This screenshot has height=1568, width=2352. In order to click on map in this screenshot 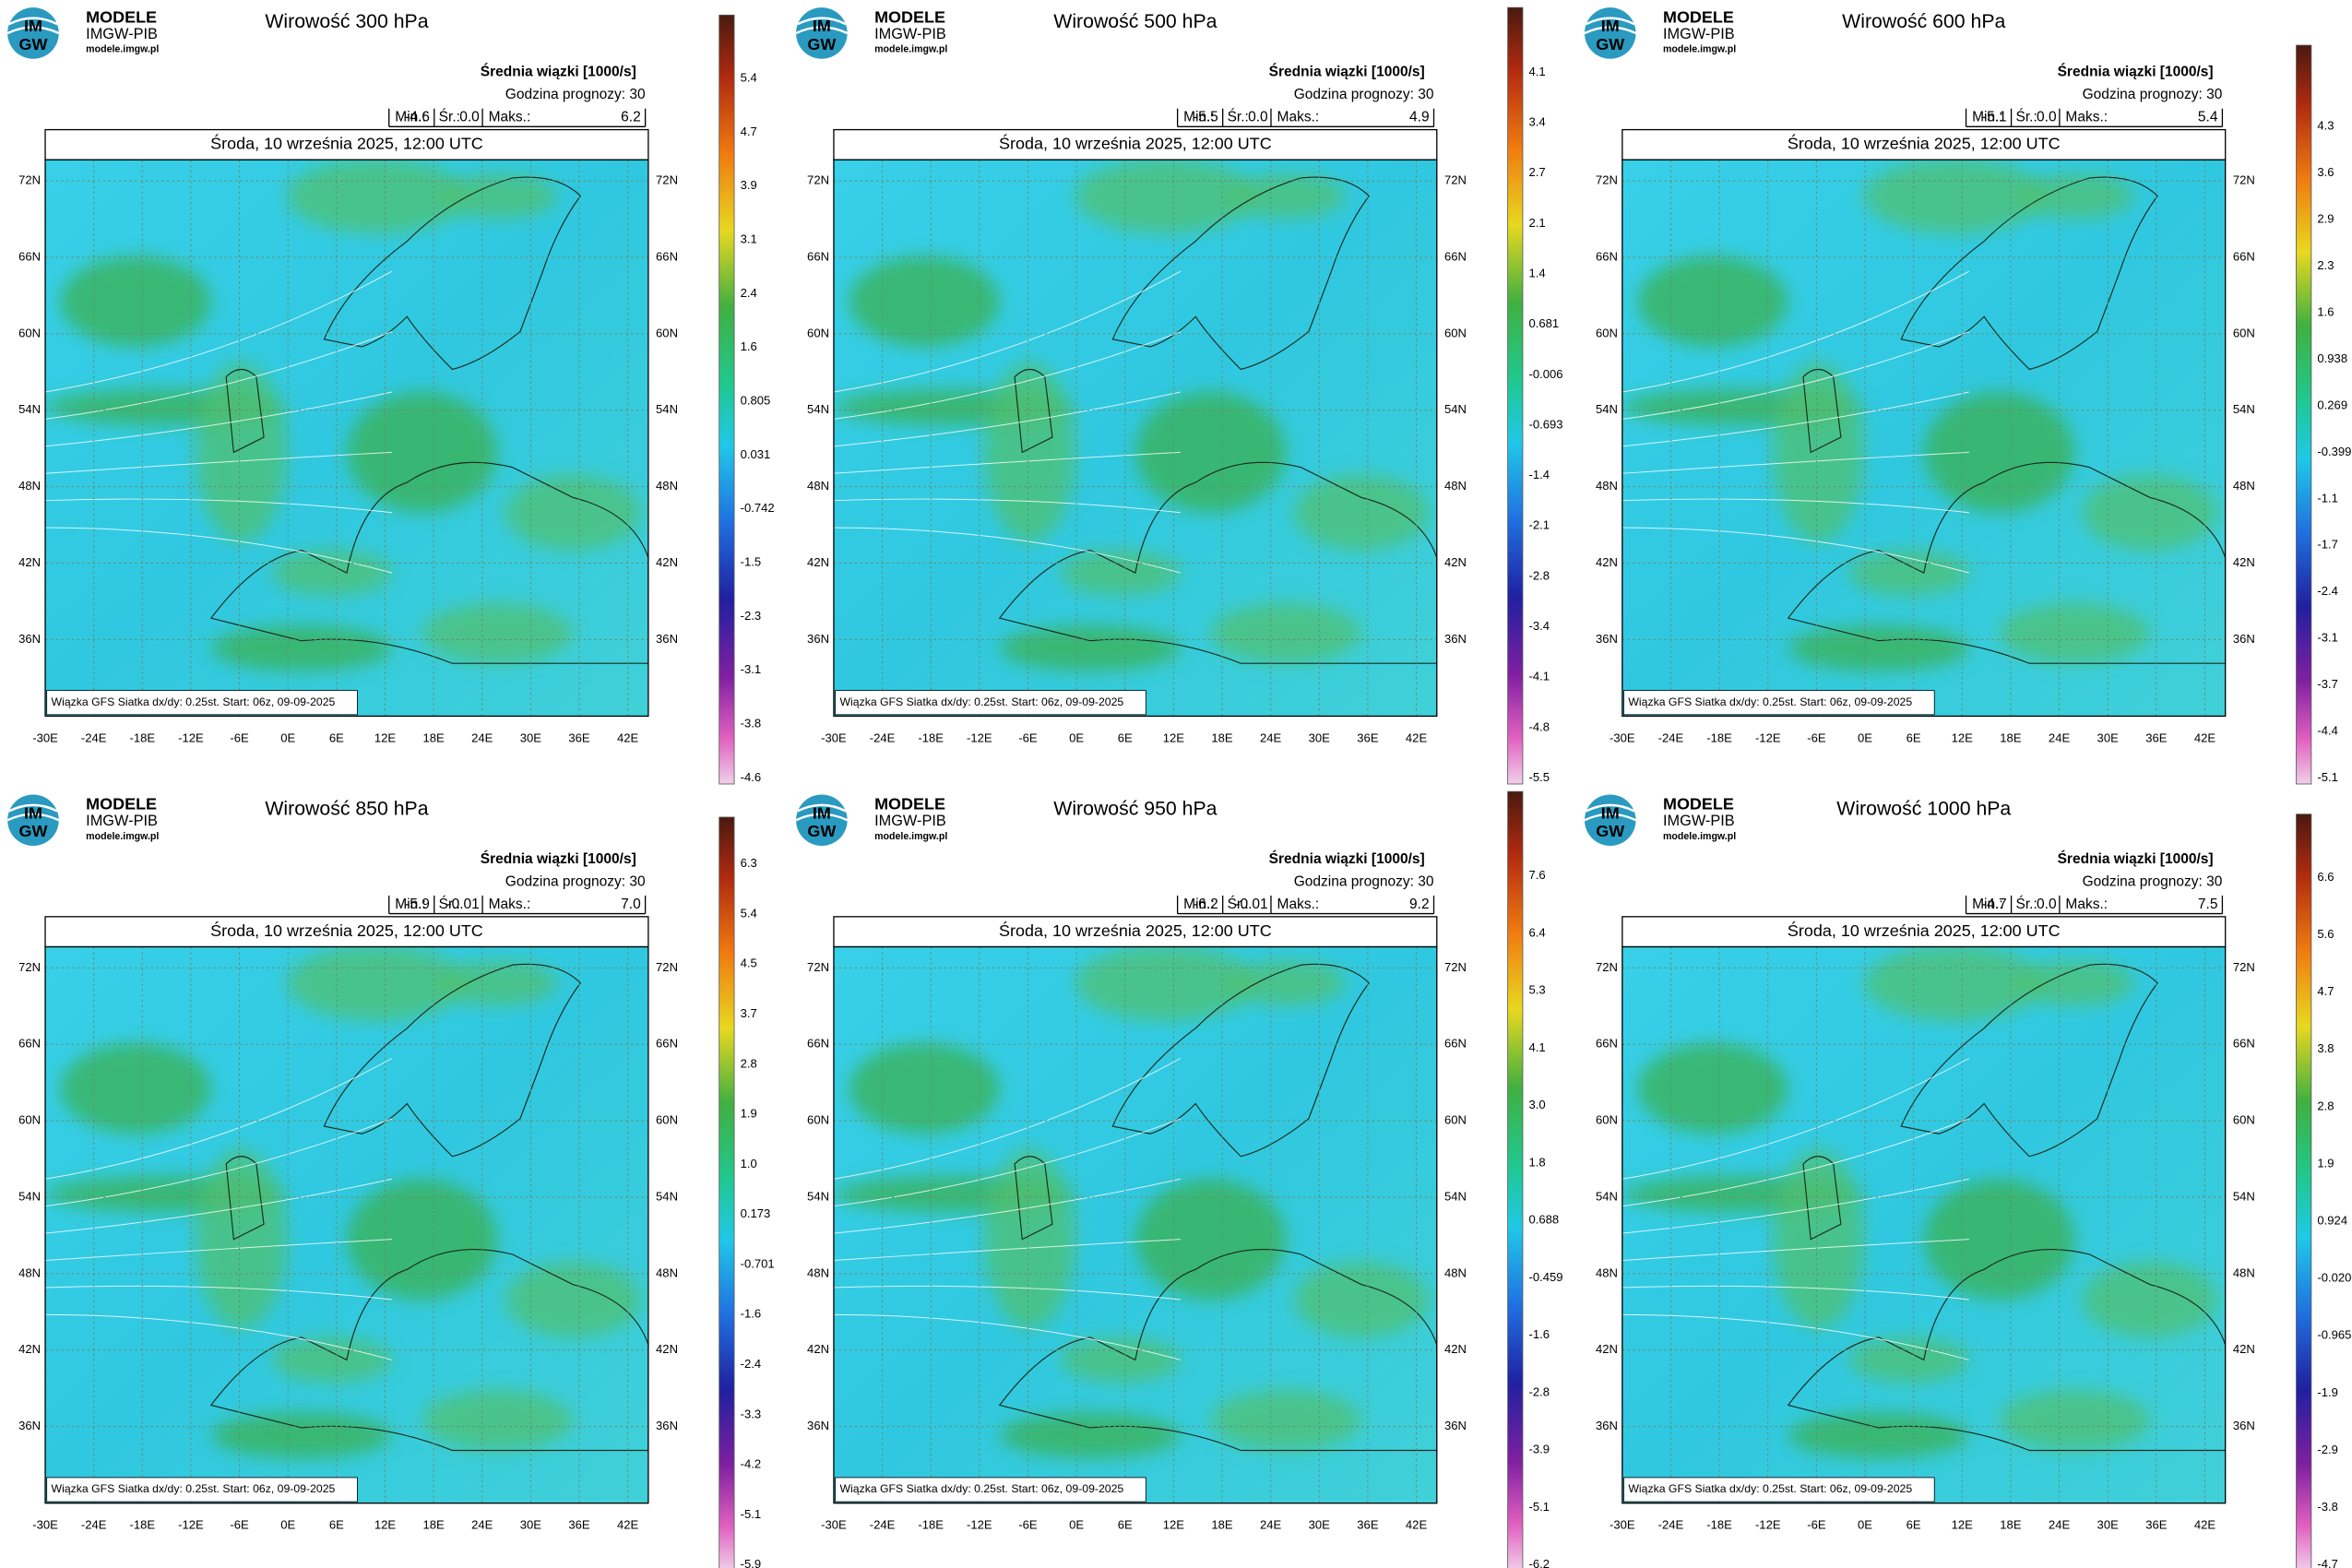, I will do `click(346, 438)`.